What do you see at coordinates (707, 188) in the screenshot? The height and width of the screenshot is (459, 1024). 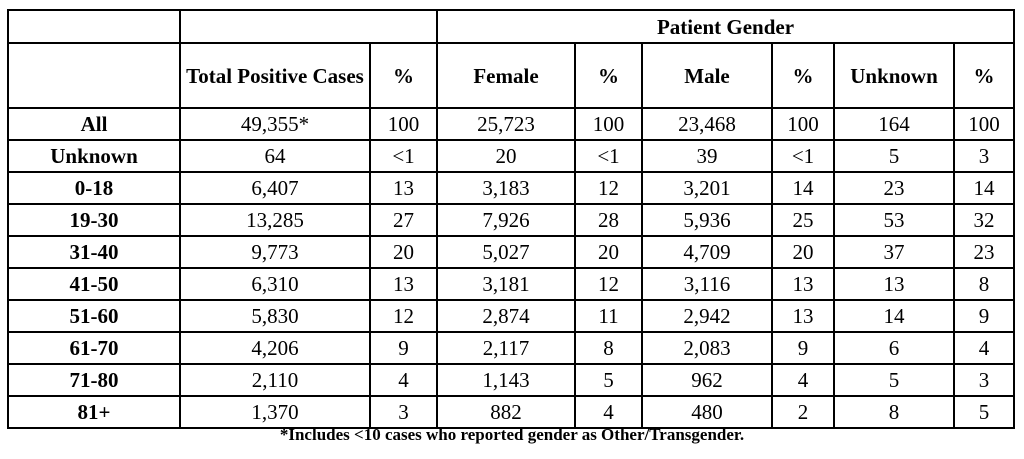 I see `table-cell: 3,201` at bounding box center [707, 188].